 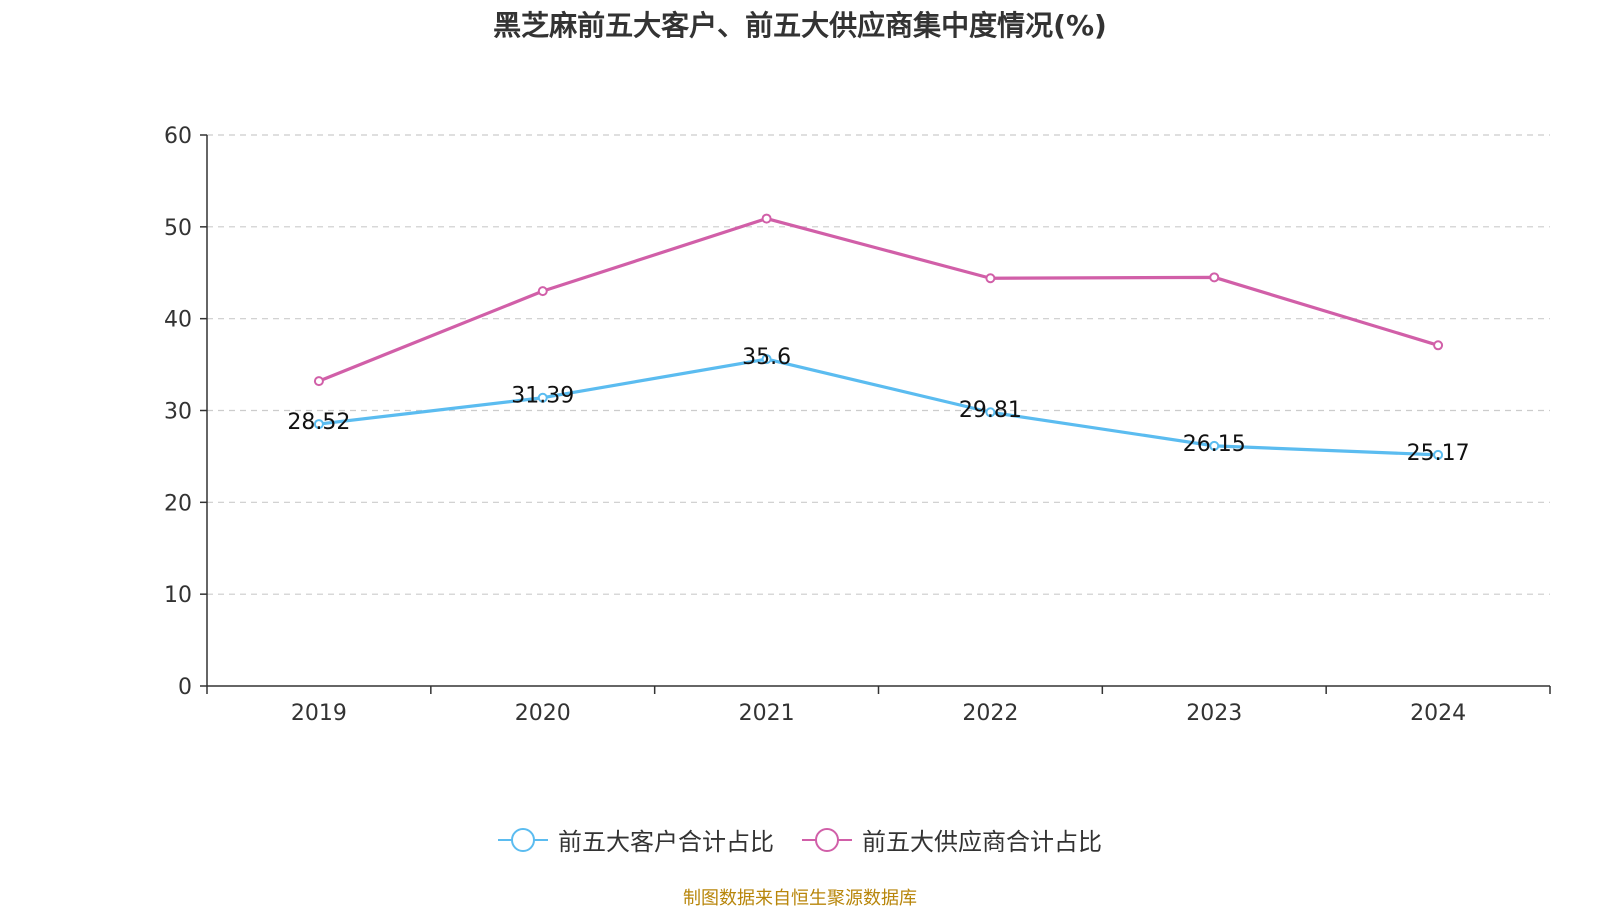 I want to click on y-tick-label: 40, so click(x=178, y=320).